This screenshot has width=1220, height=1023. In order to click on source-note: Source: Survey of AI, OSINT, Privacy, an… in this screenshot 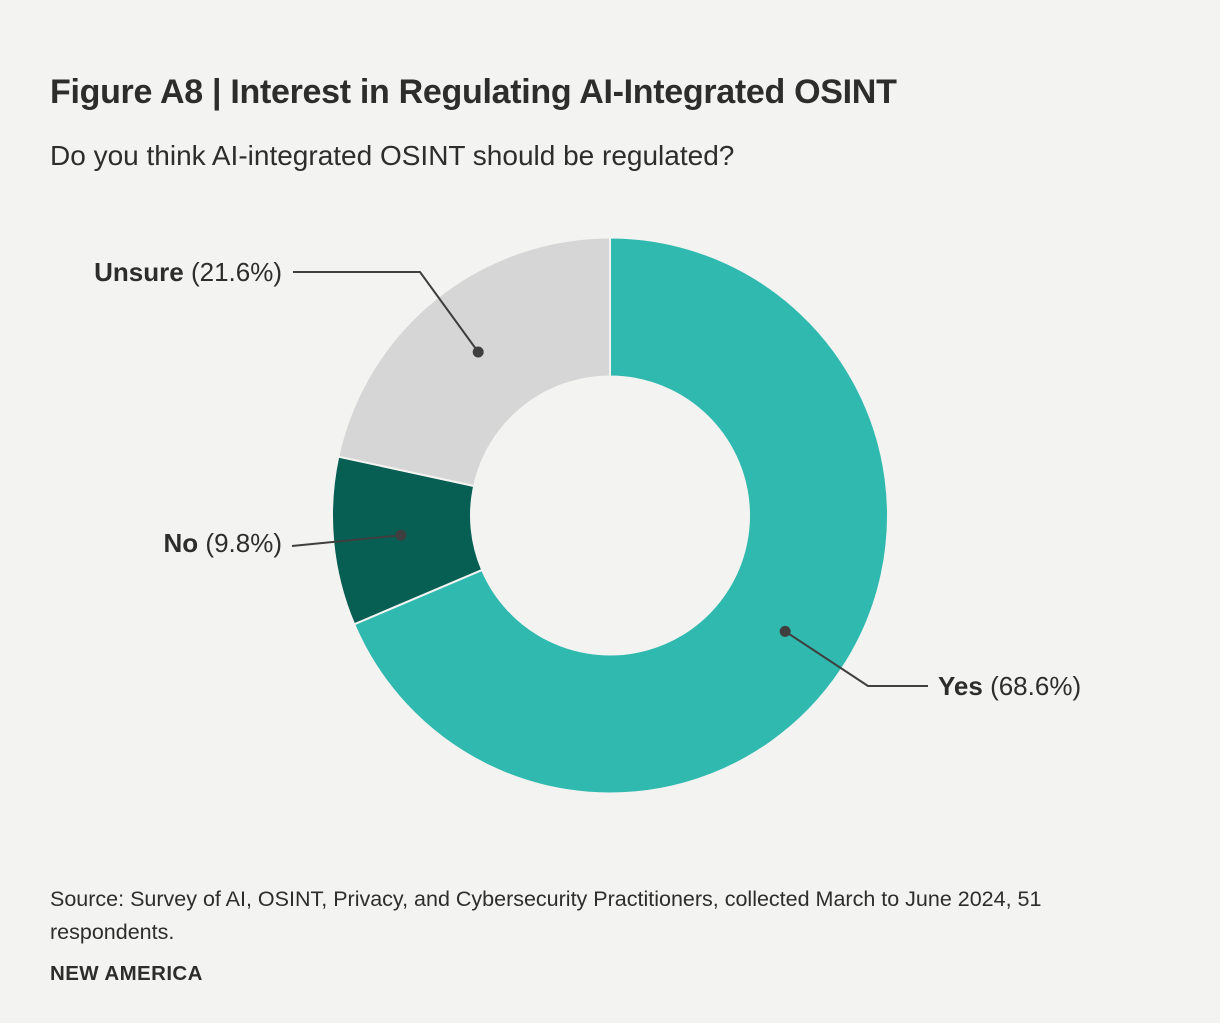, I will do `click(546, 915)`.